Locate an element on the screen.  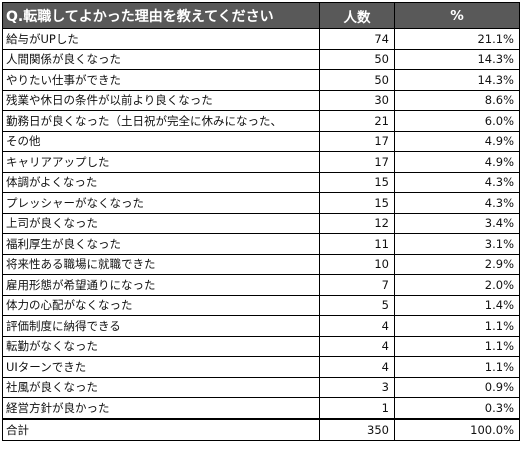
row-count: 350 is located at coordinates (357, 429).